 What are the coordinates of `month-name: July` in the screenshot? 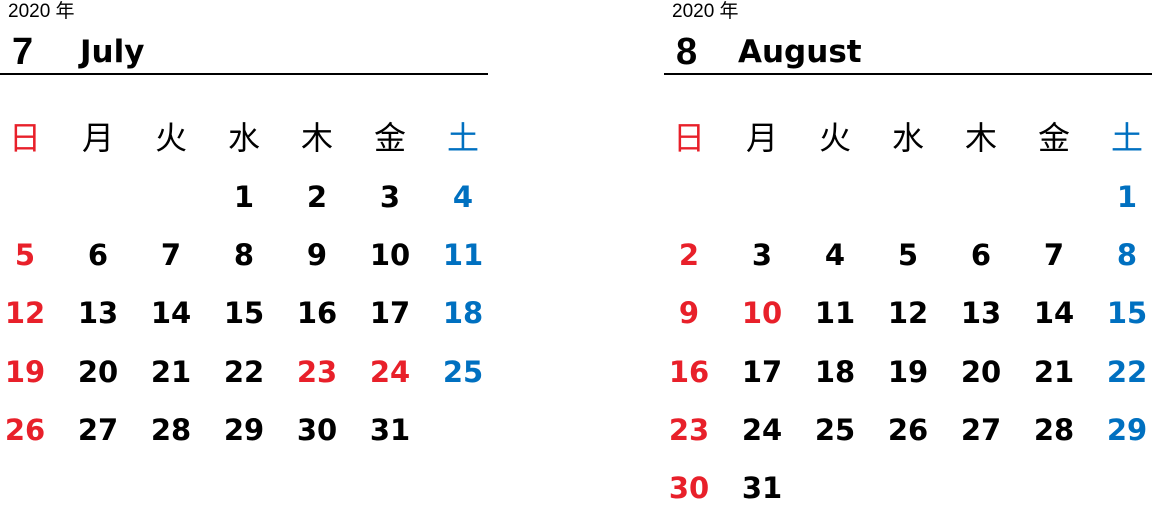 It's located at (112, 52).